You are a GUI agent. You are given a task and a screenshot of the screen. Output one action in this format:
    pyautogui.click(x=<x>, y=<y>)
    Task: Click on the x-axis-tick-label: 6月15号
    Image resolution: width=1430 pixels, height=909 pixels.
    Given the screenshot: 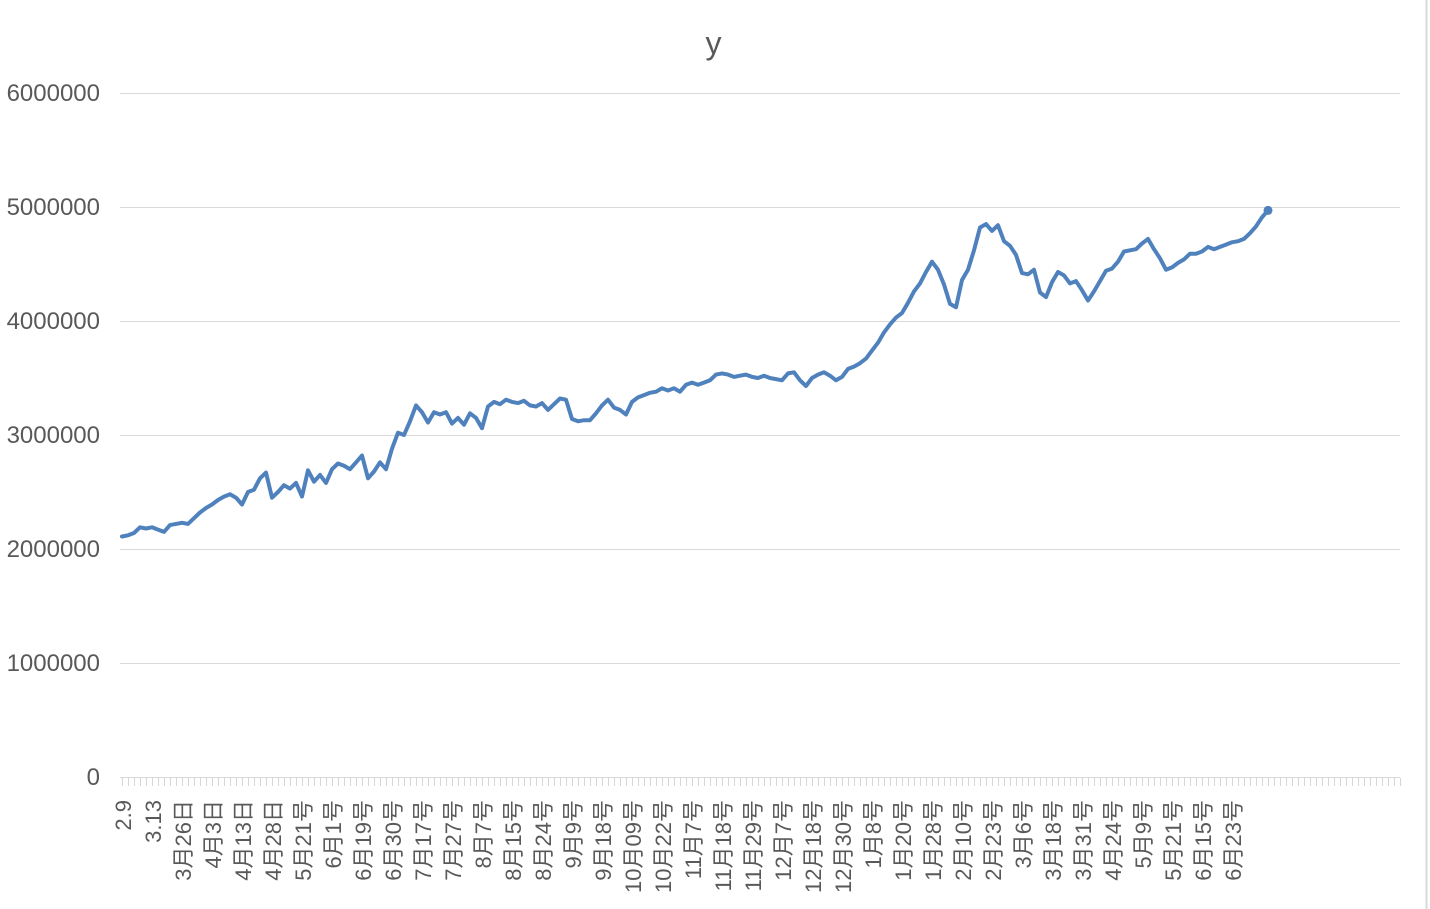 What is the action you would take?
    pyautogui.click(x=1203, y=840)
    